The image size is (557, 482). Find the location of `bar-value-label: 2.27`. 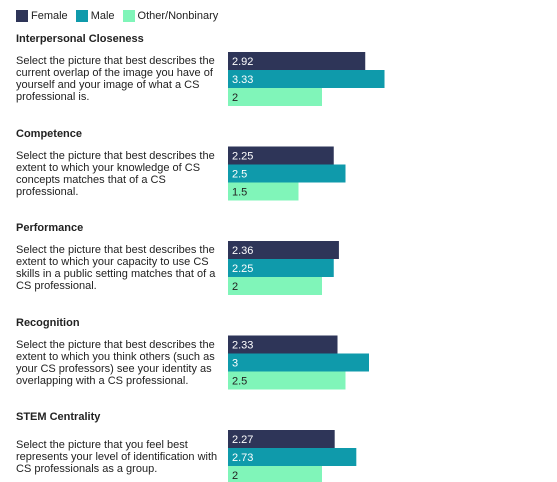

bar-value-label: 2.27 is located at coordinates (242, 440).